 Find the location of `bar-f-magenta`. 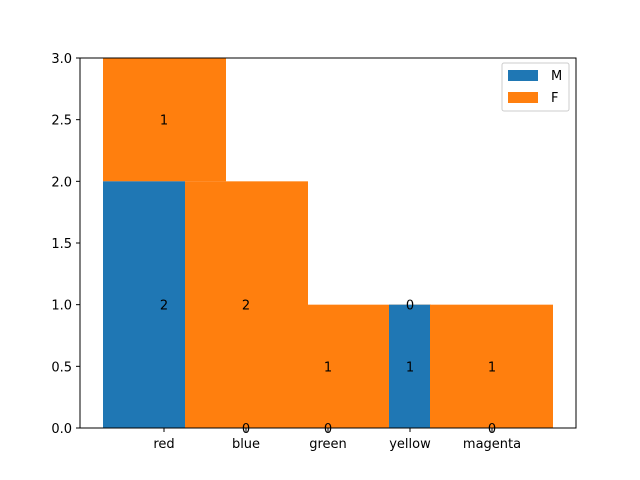

bar-f-magenta is located at coordinates (491, 366).